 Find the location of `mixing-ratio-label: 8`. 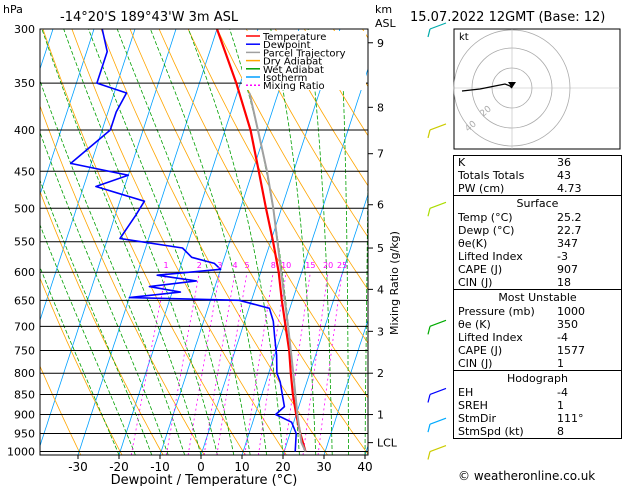

mixing-ratio-label: 8 is located at coordinates (273, 265).